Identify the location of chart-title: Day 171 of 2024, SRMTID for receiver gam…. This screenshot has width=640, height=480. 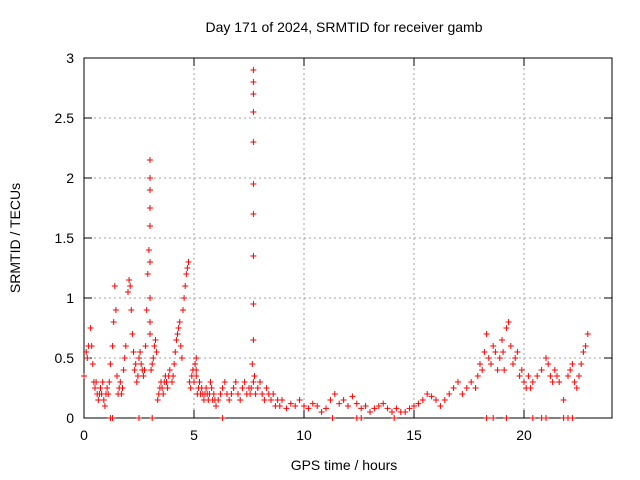
(343, 27).